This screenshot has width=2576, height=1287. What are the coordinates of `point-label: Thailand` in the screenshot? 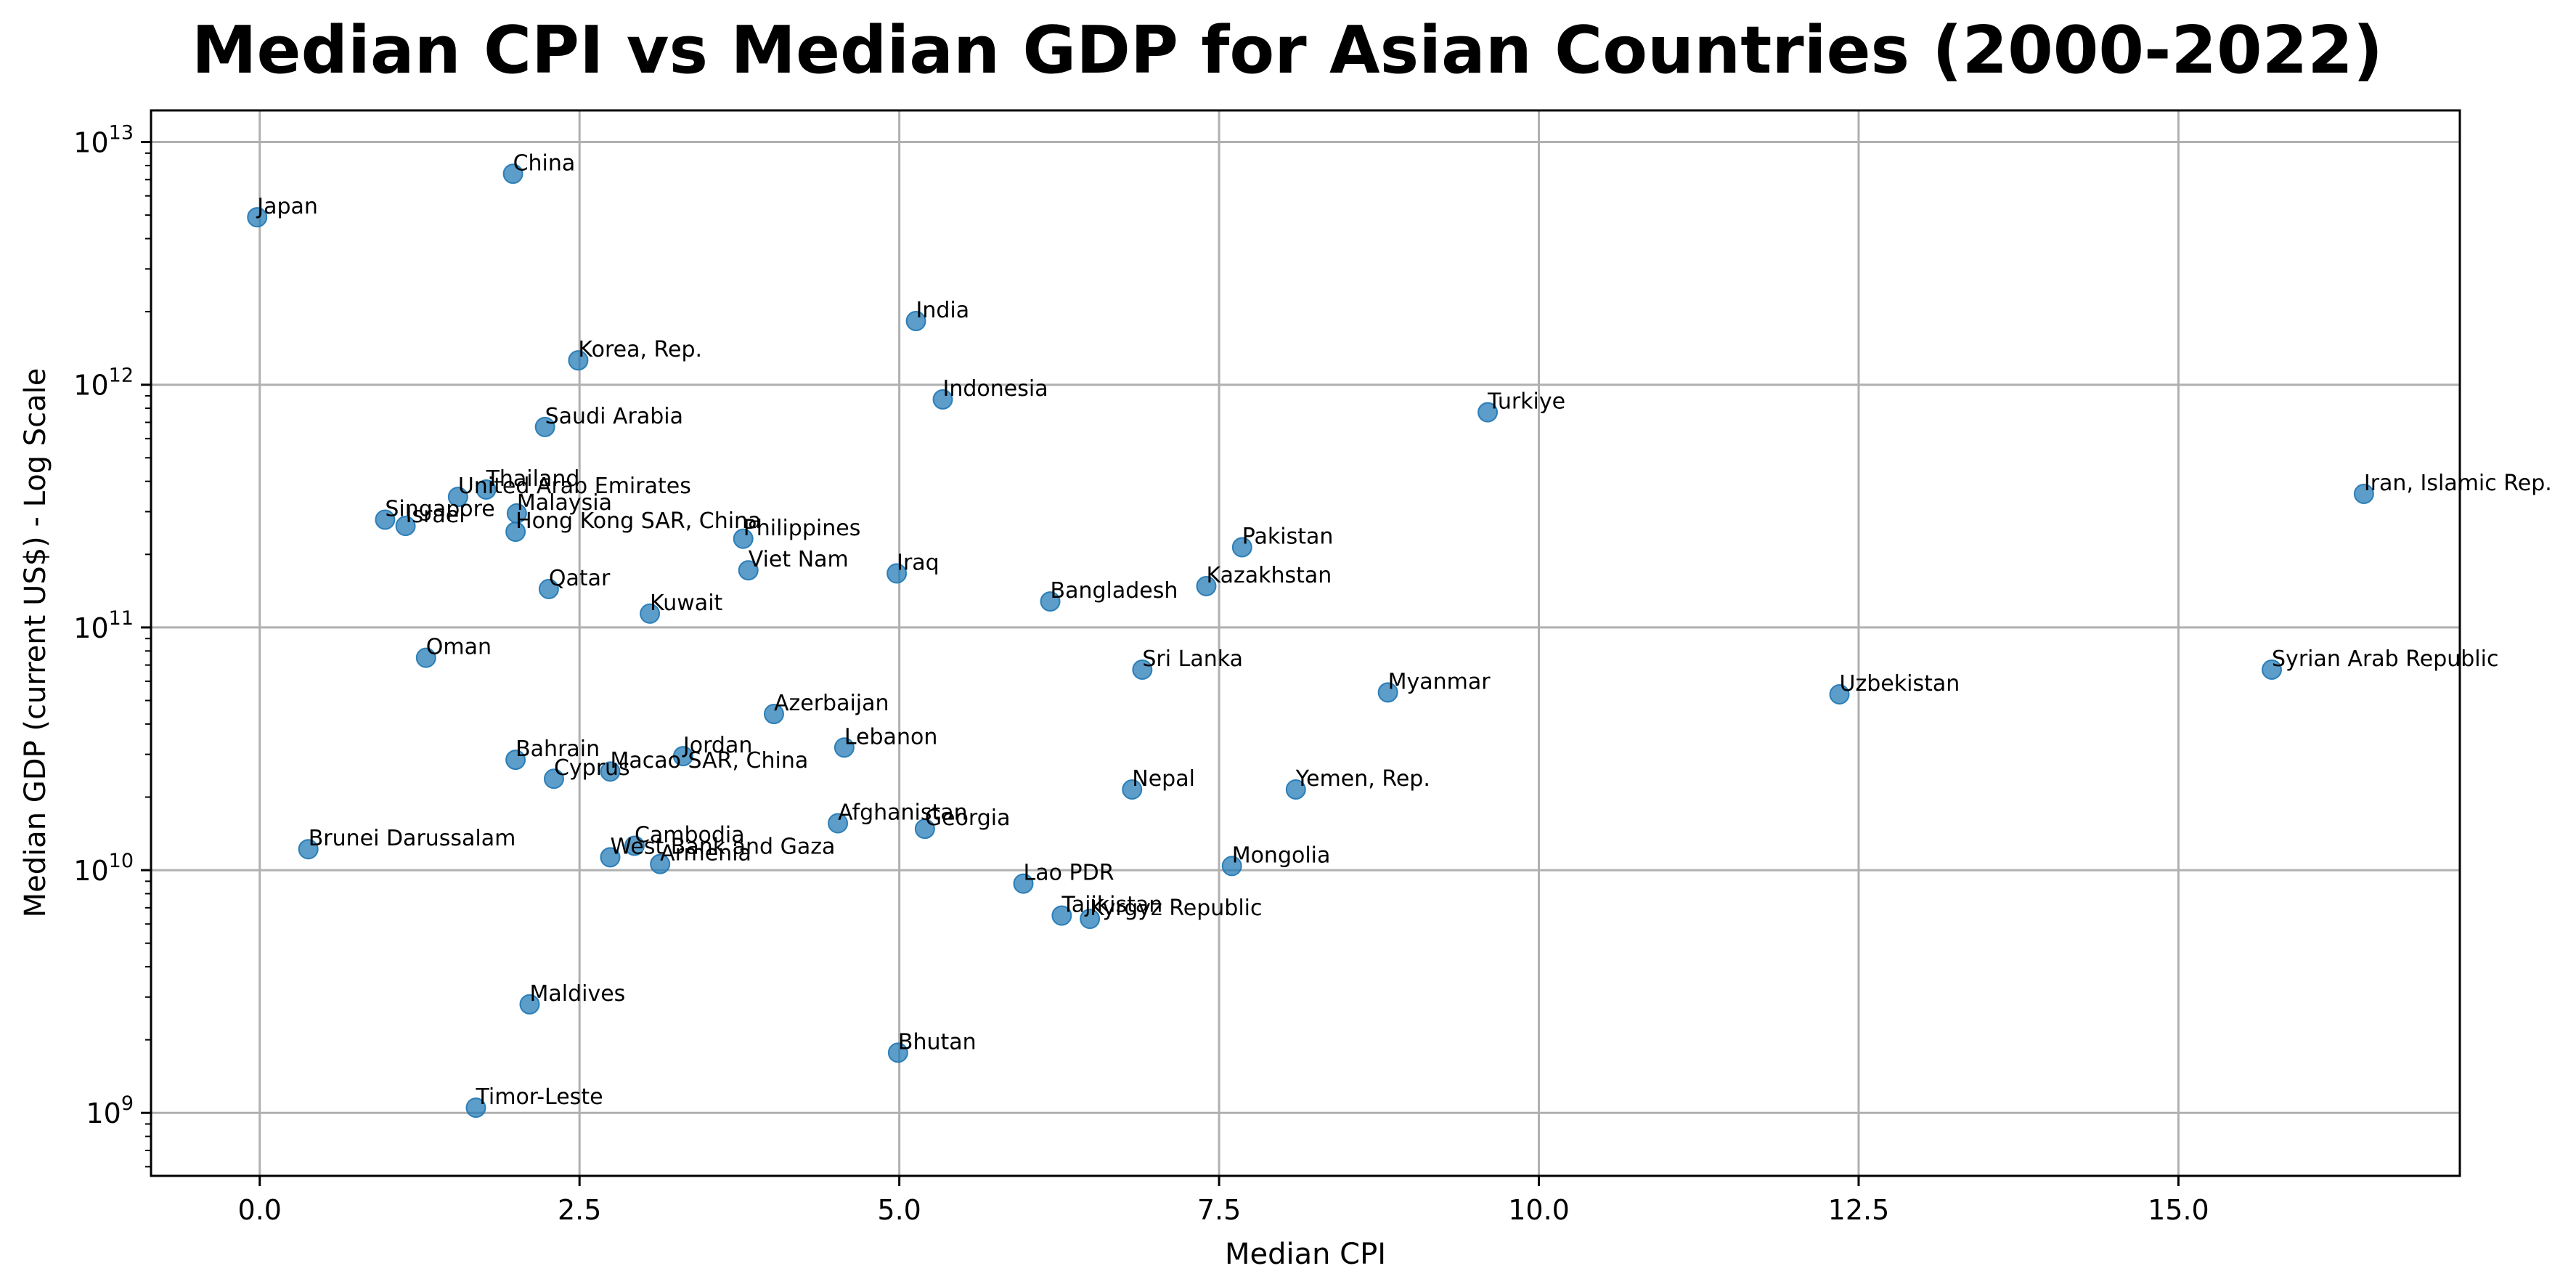 It's located at (533, 479).